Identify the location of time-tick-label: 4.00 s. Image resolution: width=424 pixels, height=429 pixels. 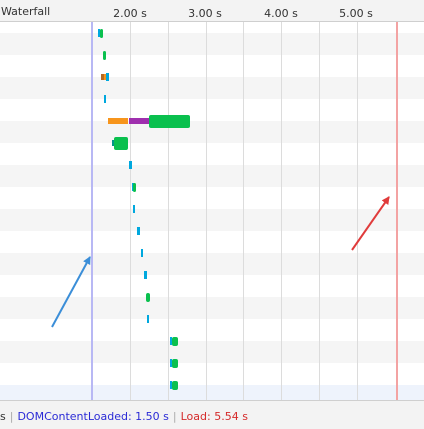
(281, 13).